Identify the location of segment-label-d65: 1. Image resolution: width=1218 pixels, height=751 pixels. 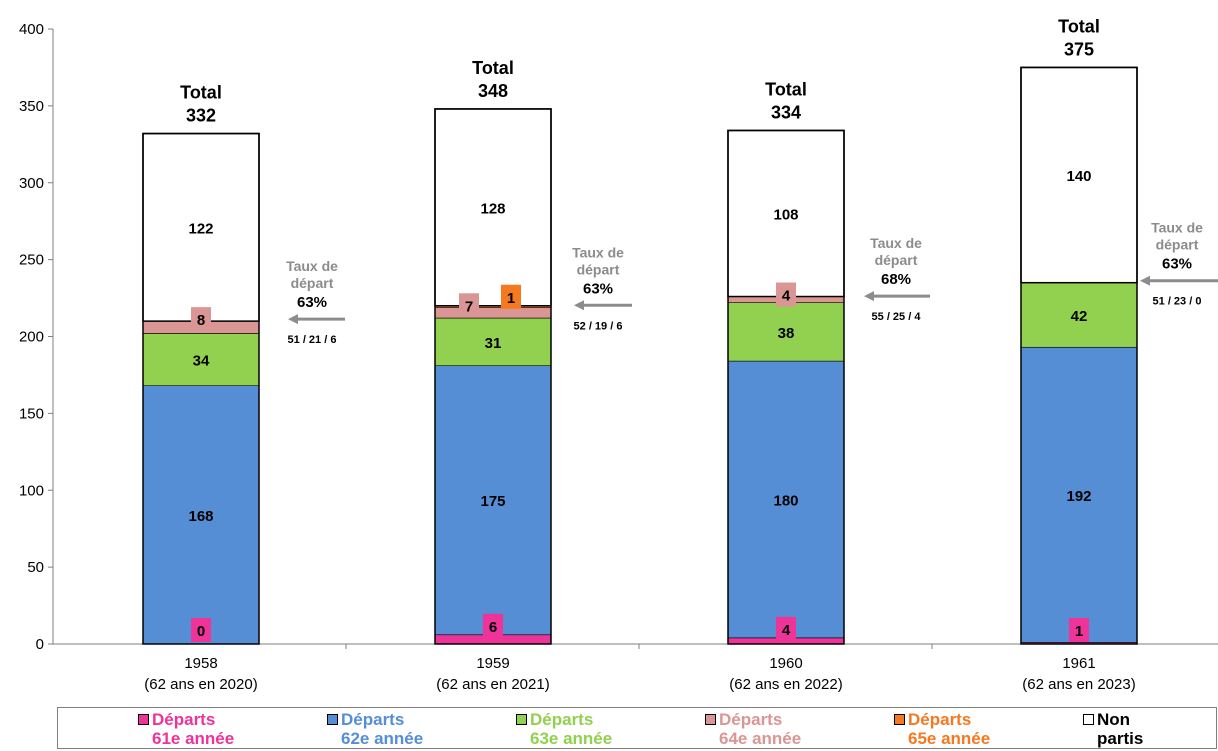
(511, 298).